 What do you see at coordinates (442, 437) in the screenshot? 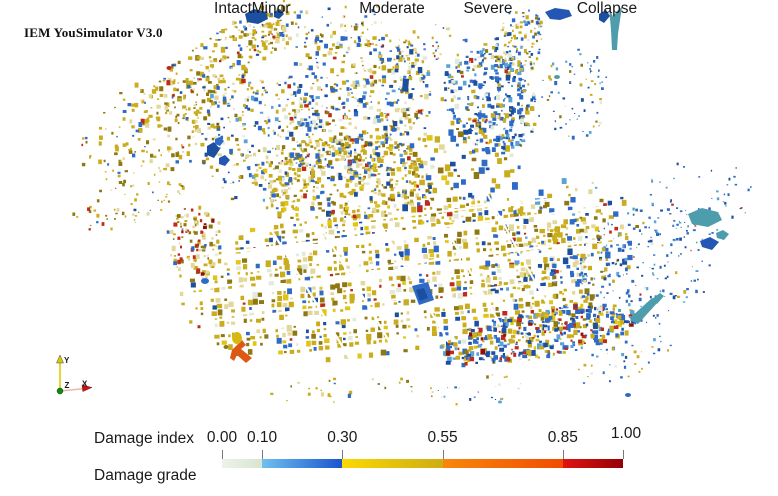
I see `tick-label-0.55: 0.55` at bounding box center [442, 437].